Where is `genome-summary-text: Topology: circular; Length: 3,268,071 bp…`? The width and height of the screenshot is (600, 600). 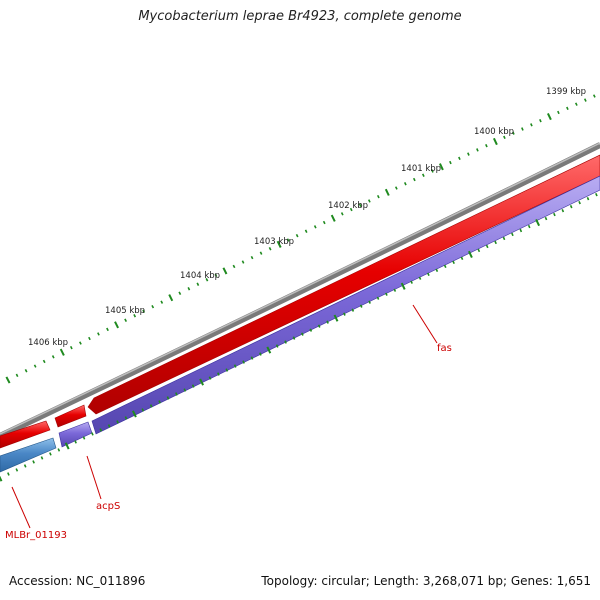 genome-summary-text: Topology: circular; Length: 3,268,071 bp… is located at coordinates (426, 581).